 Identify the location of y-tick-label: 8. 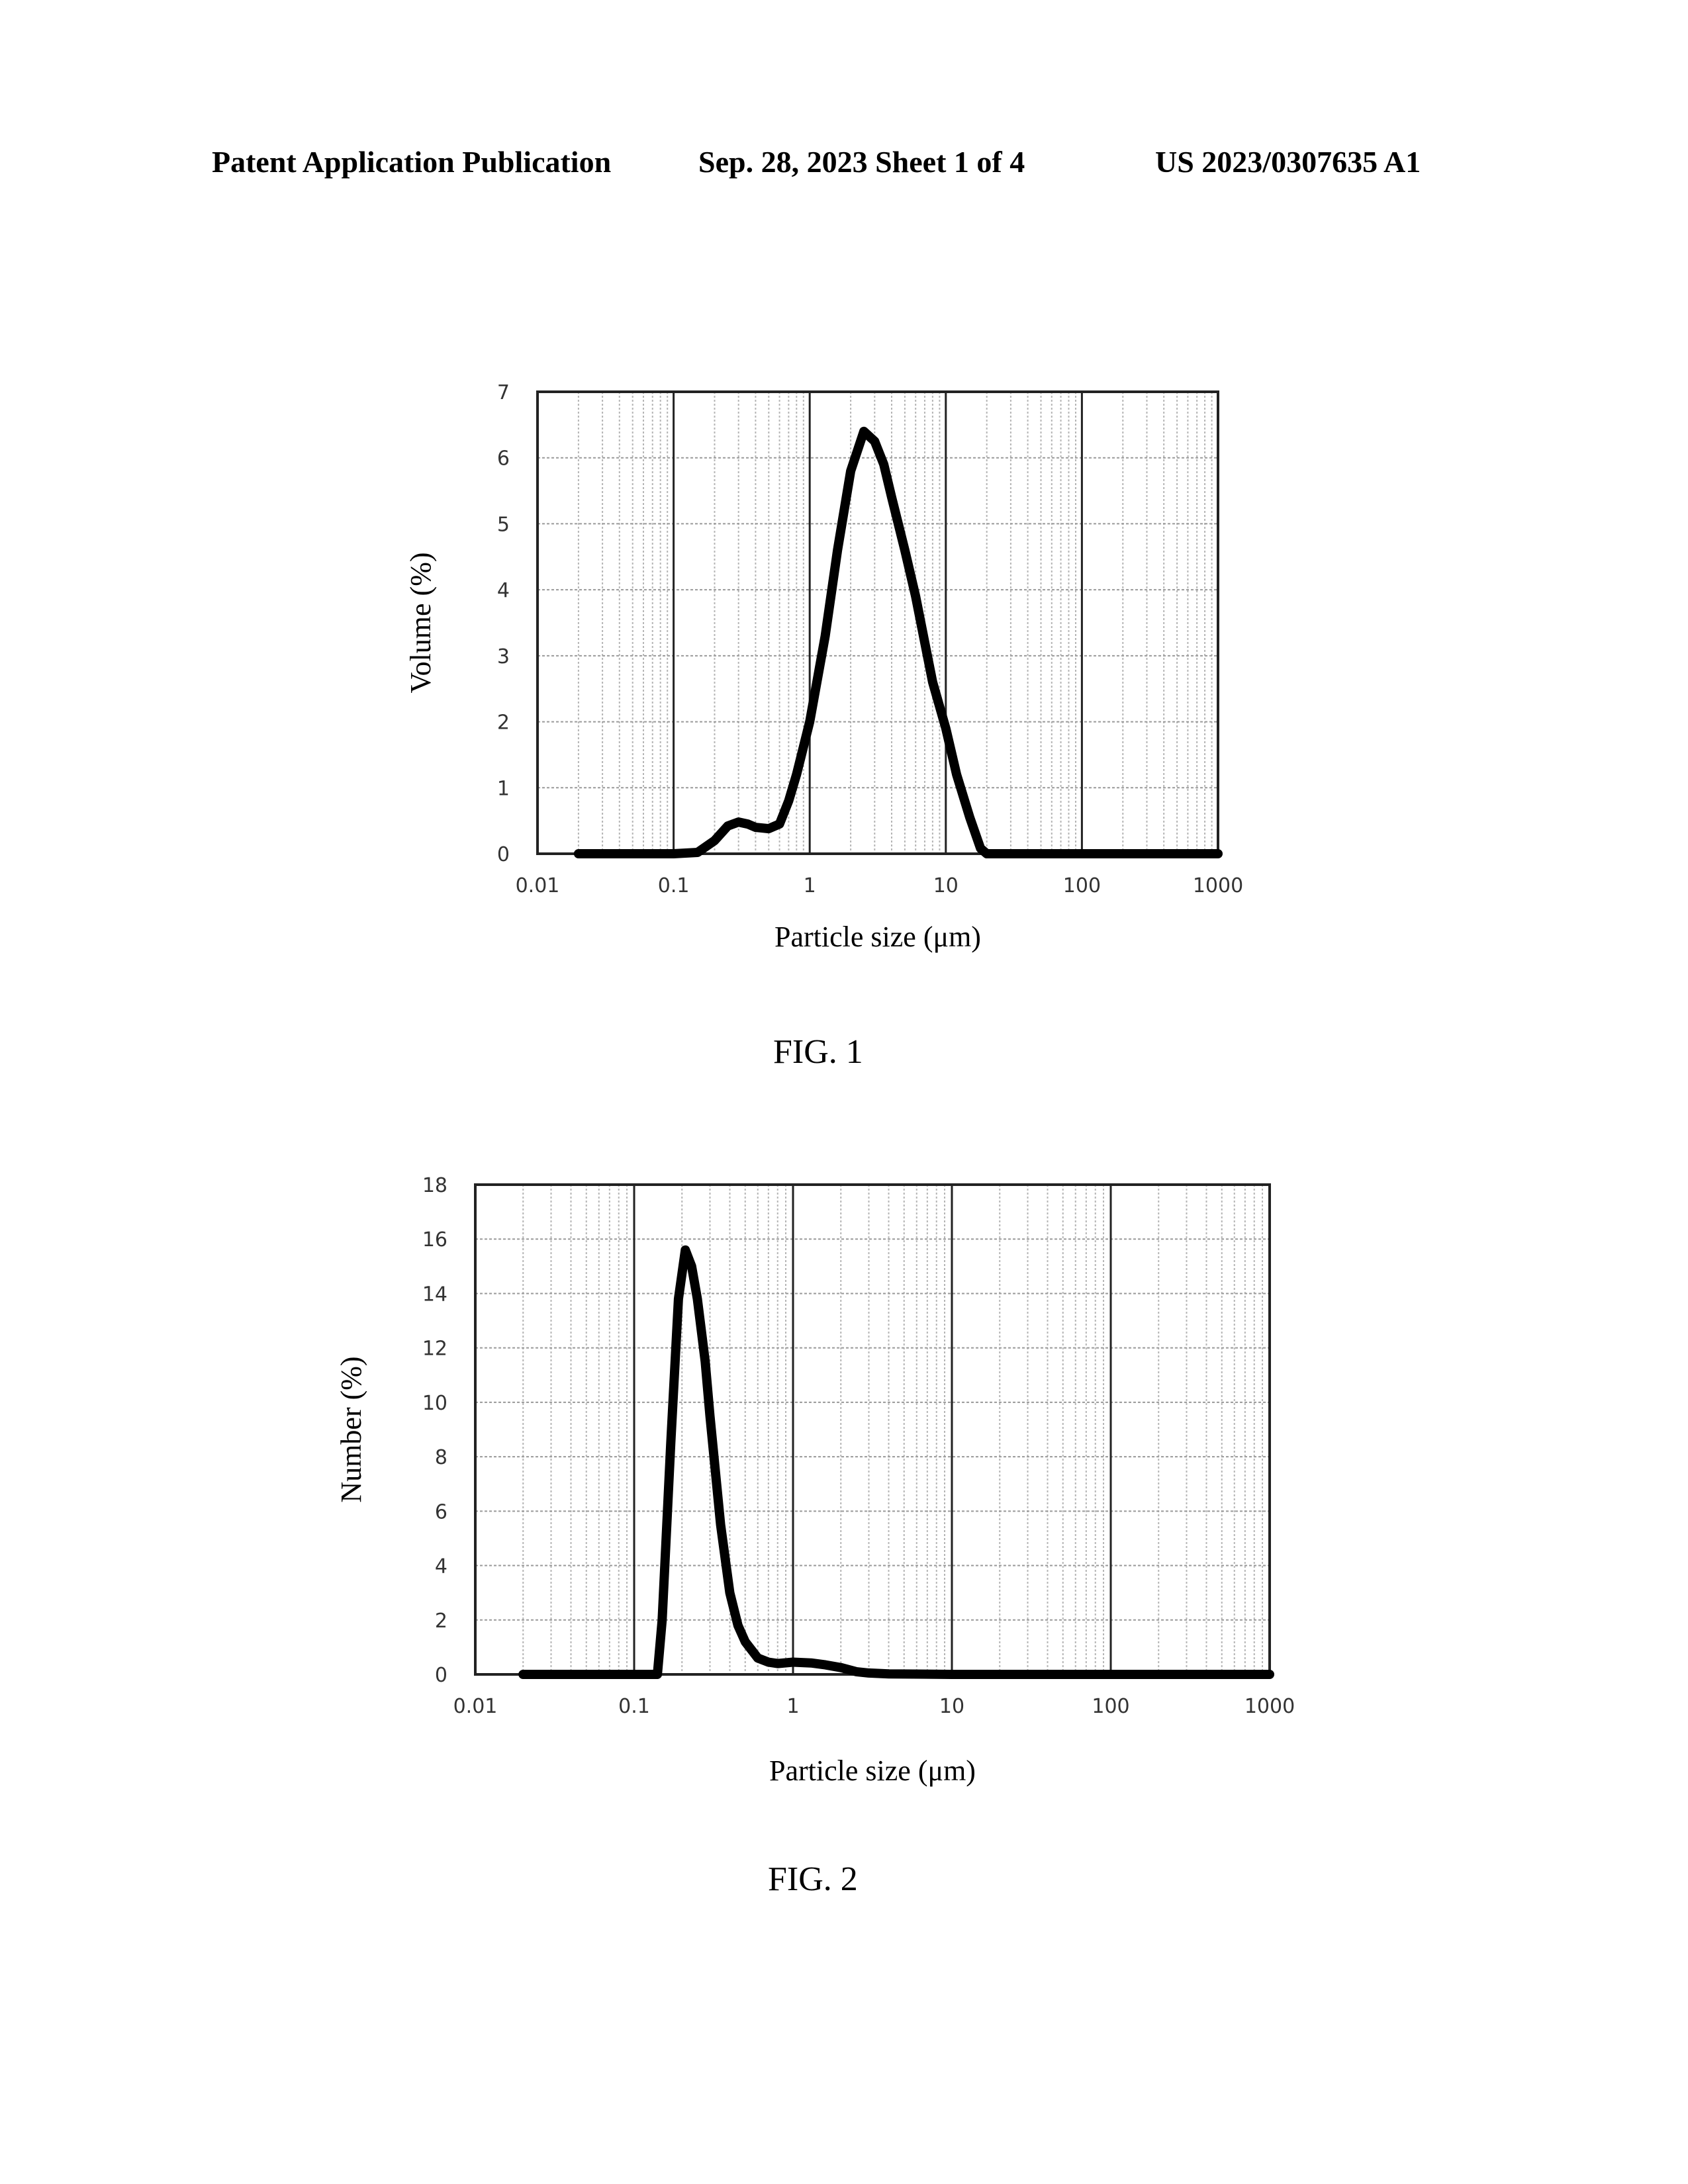
(441, 1457).